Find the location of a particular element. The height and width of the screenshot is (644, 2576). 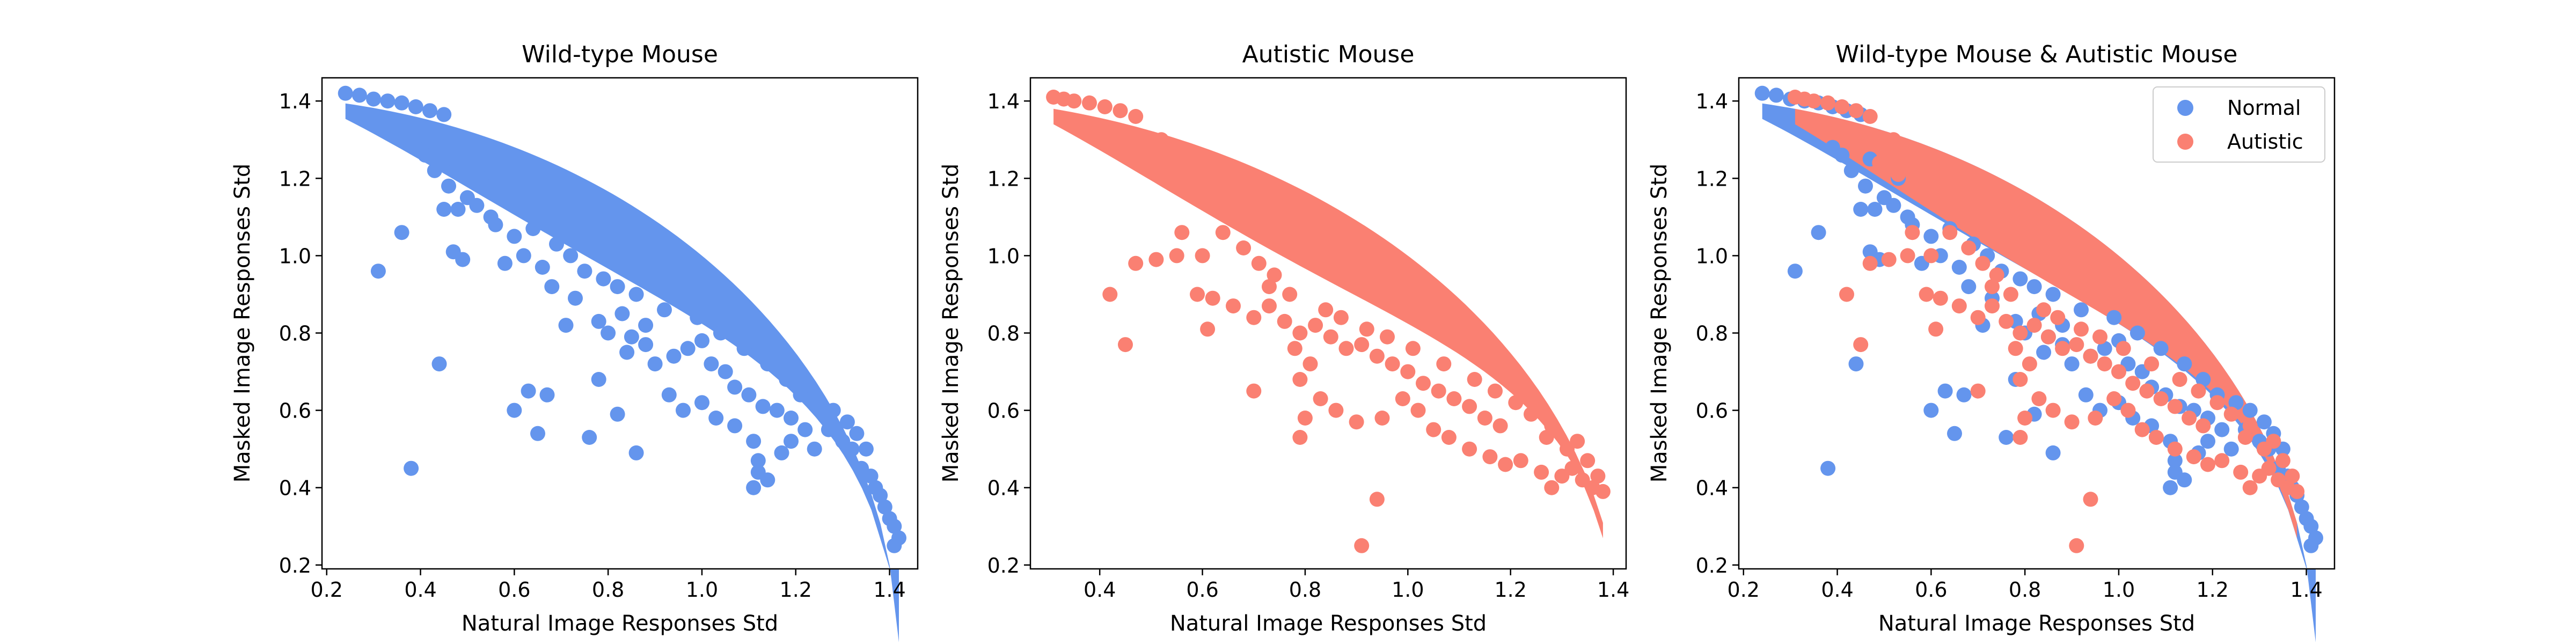

x-tick-label: 1.2 is located at coordinates (2213, 590).